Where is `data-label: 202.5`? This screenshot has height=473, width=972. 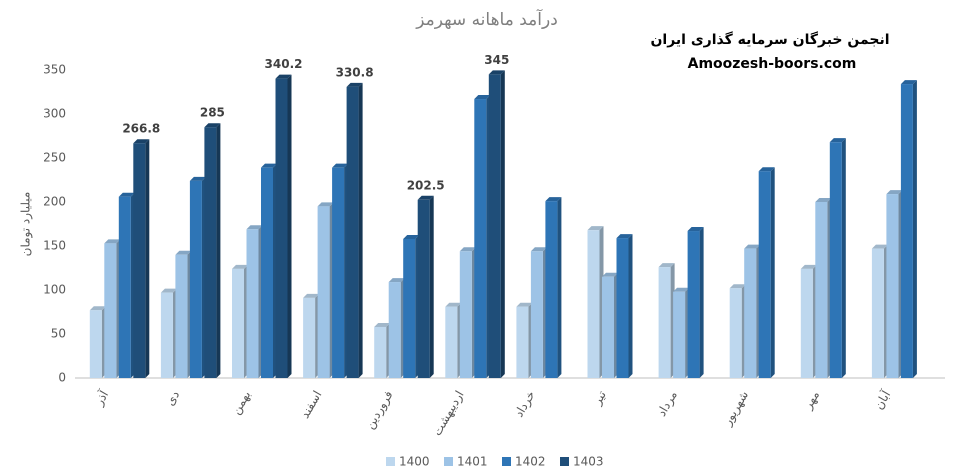 data-label: 202.5 is located at coordinates (426, 185).